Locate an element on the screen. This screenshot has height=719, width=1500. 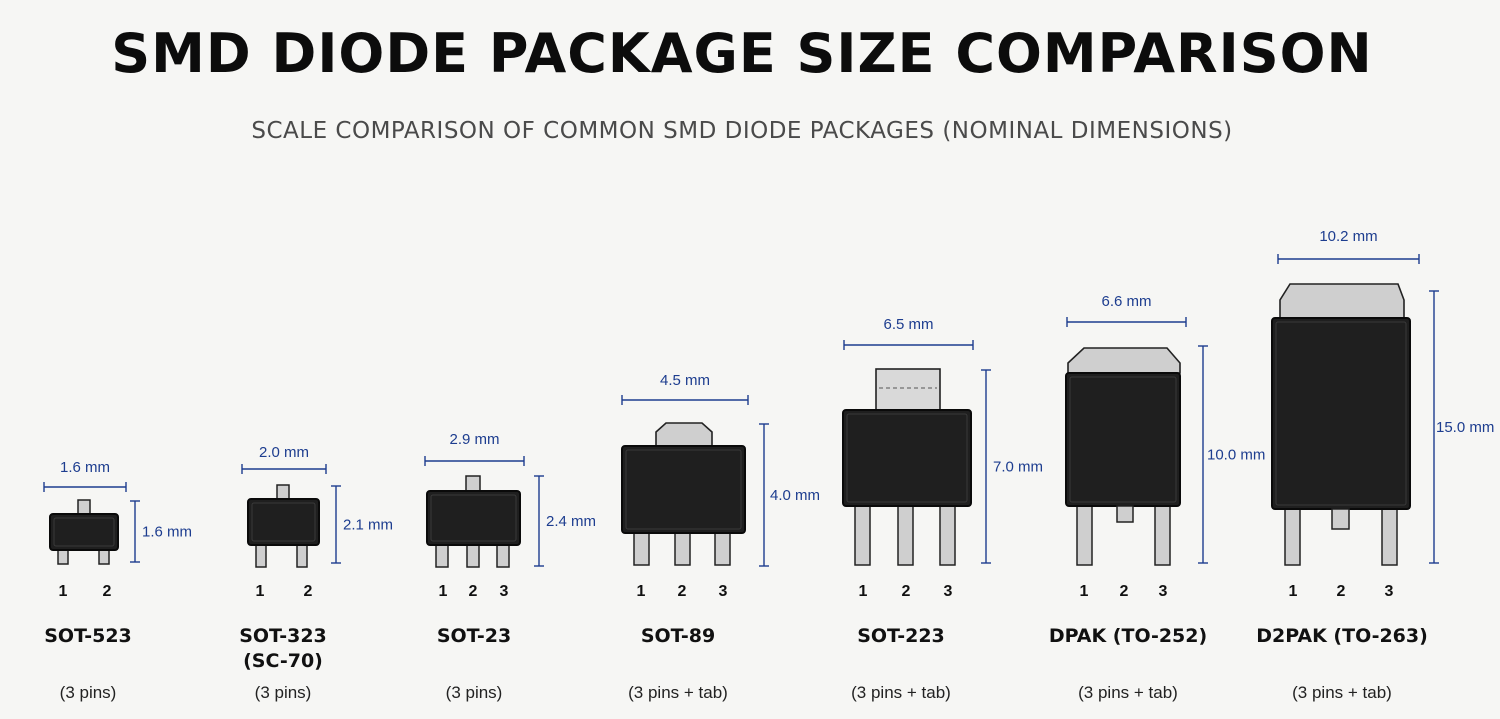
width-dimension-label: 2.9 mm is located at coordinates (474, 439).